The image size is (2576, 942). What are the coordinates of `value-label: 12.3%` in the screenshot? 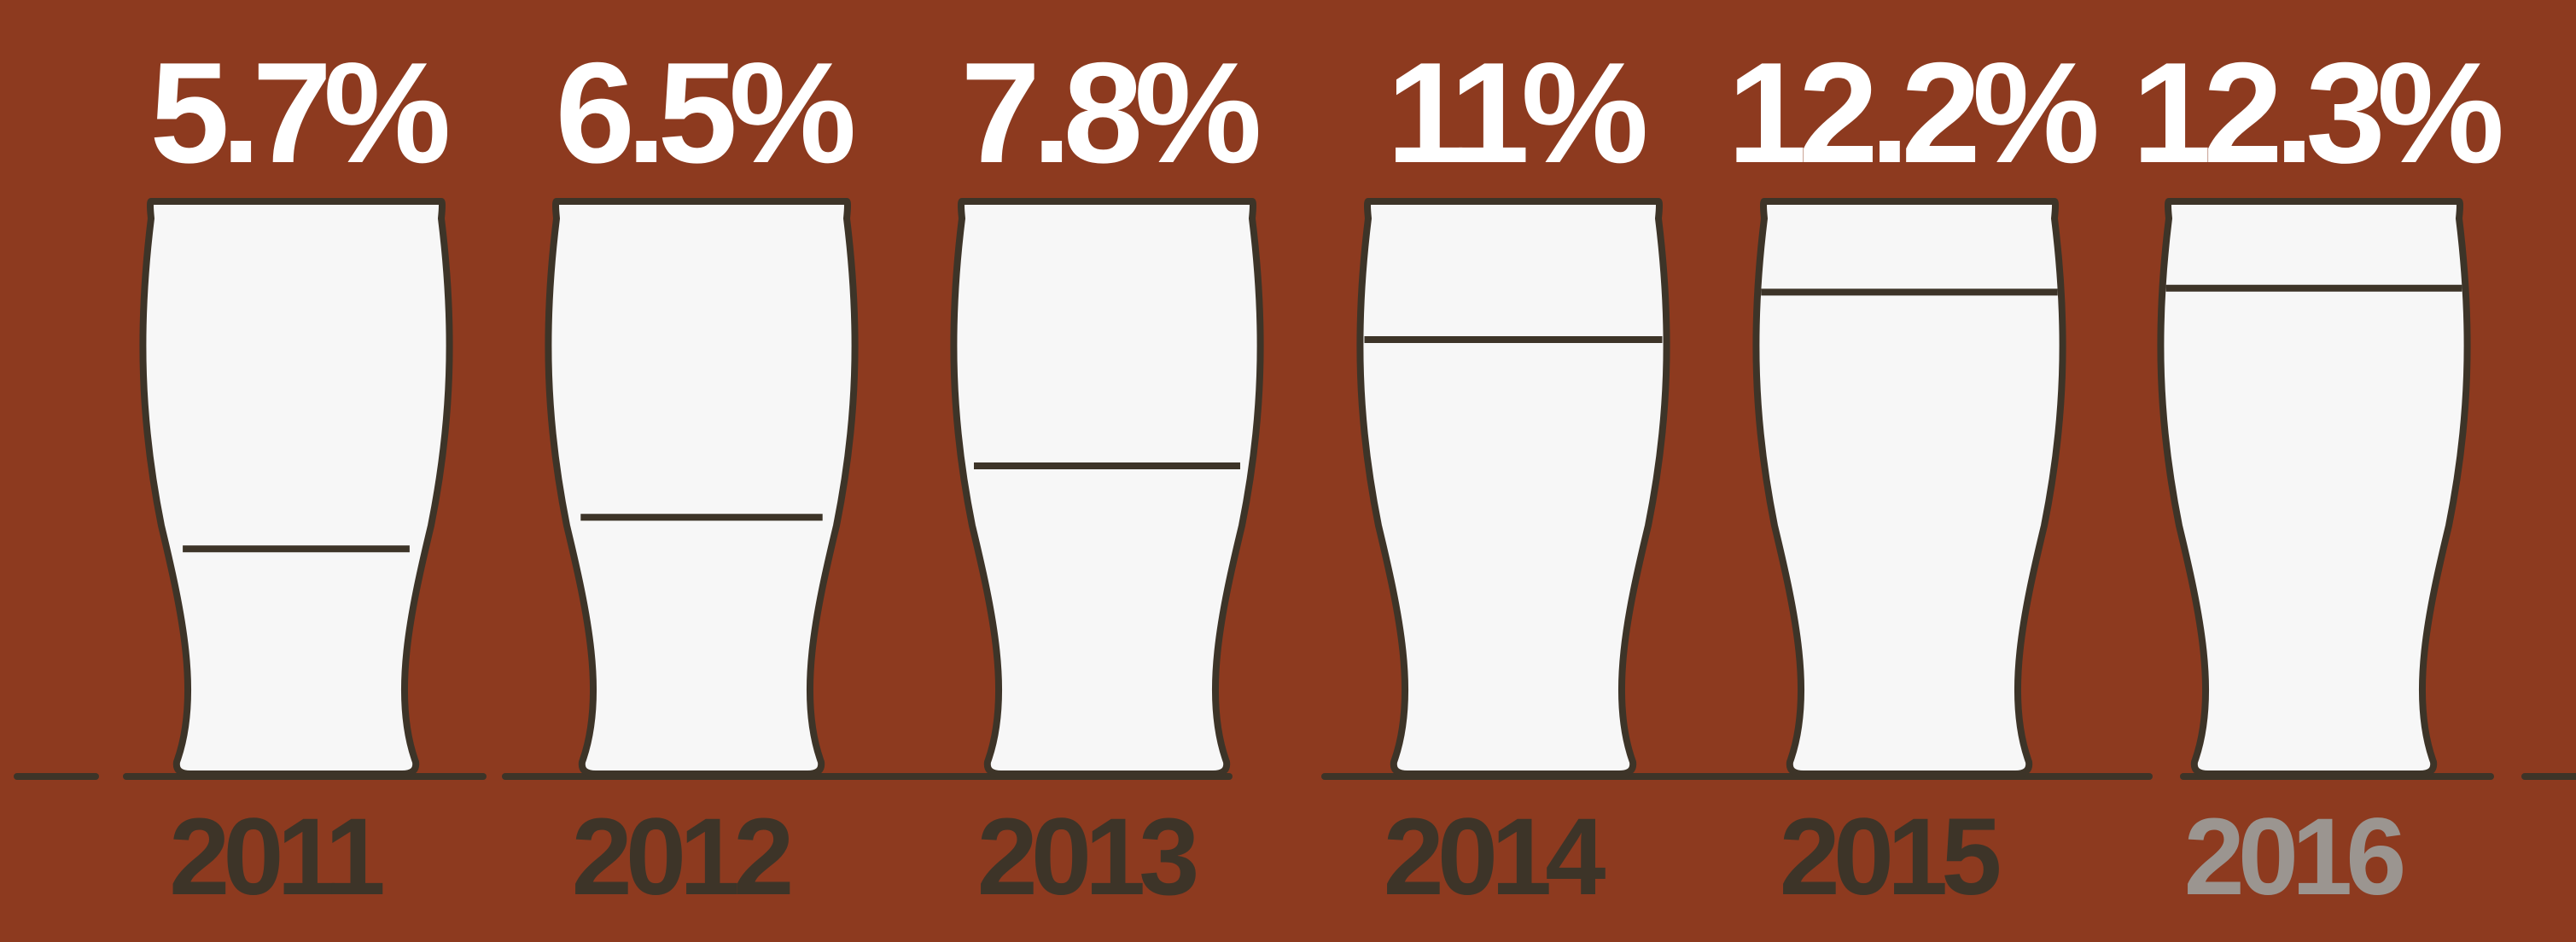 It's located at (2316, 112).